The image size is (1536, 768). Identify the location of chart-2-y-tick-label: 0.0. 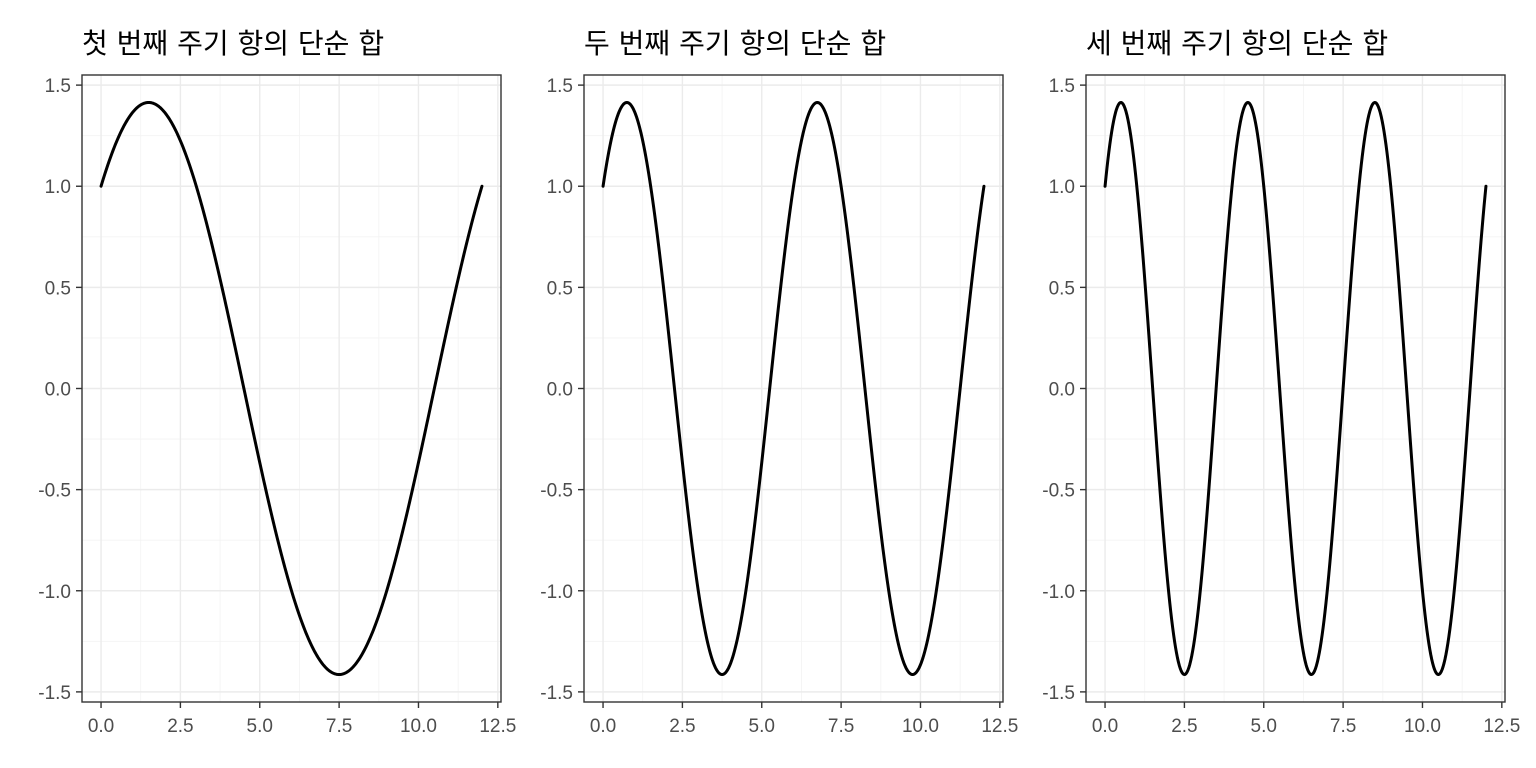
(560, 390).